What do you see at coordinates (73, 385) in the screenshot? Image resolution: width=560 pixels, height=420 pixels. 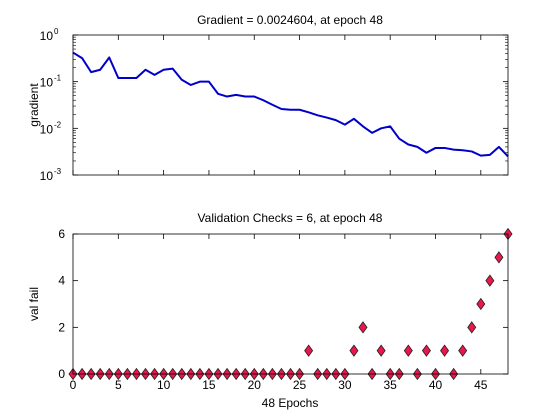 I see `validation-x-tick-label: 0` at bounding box center [73, 385].